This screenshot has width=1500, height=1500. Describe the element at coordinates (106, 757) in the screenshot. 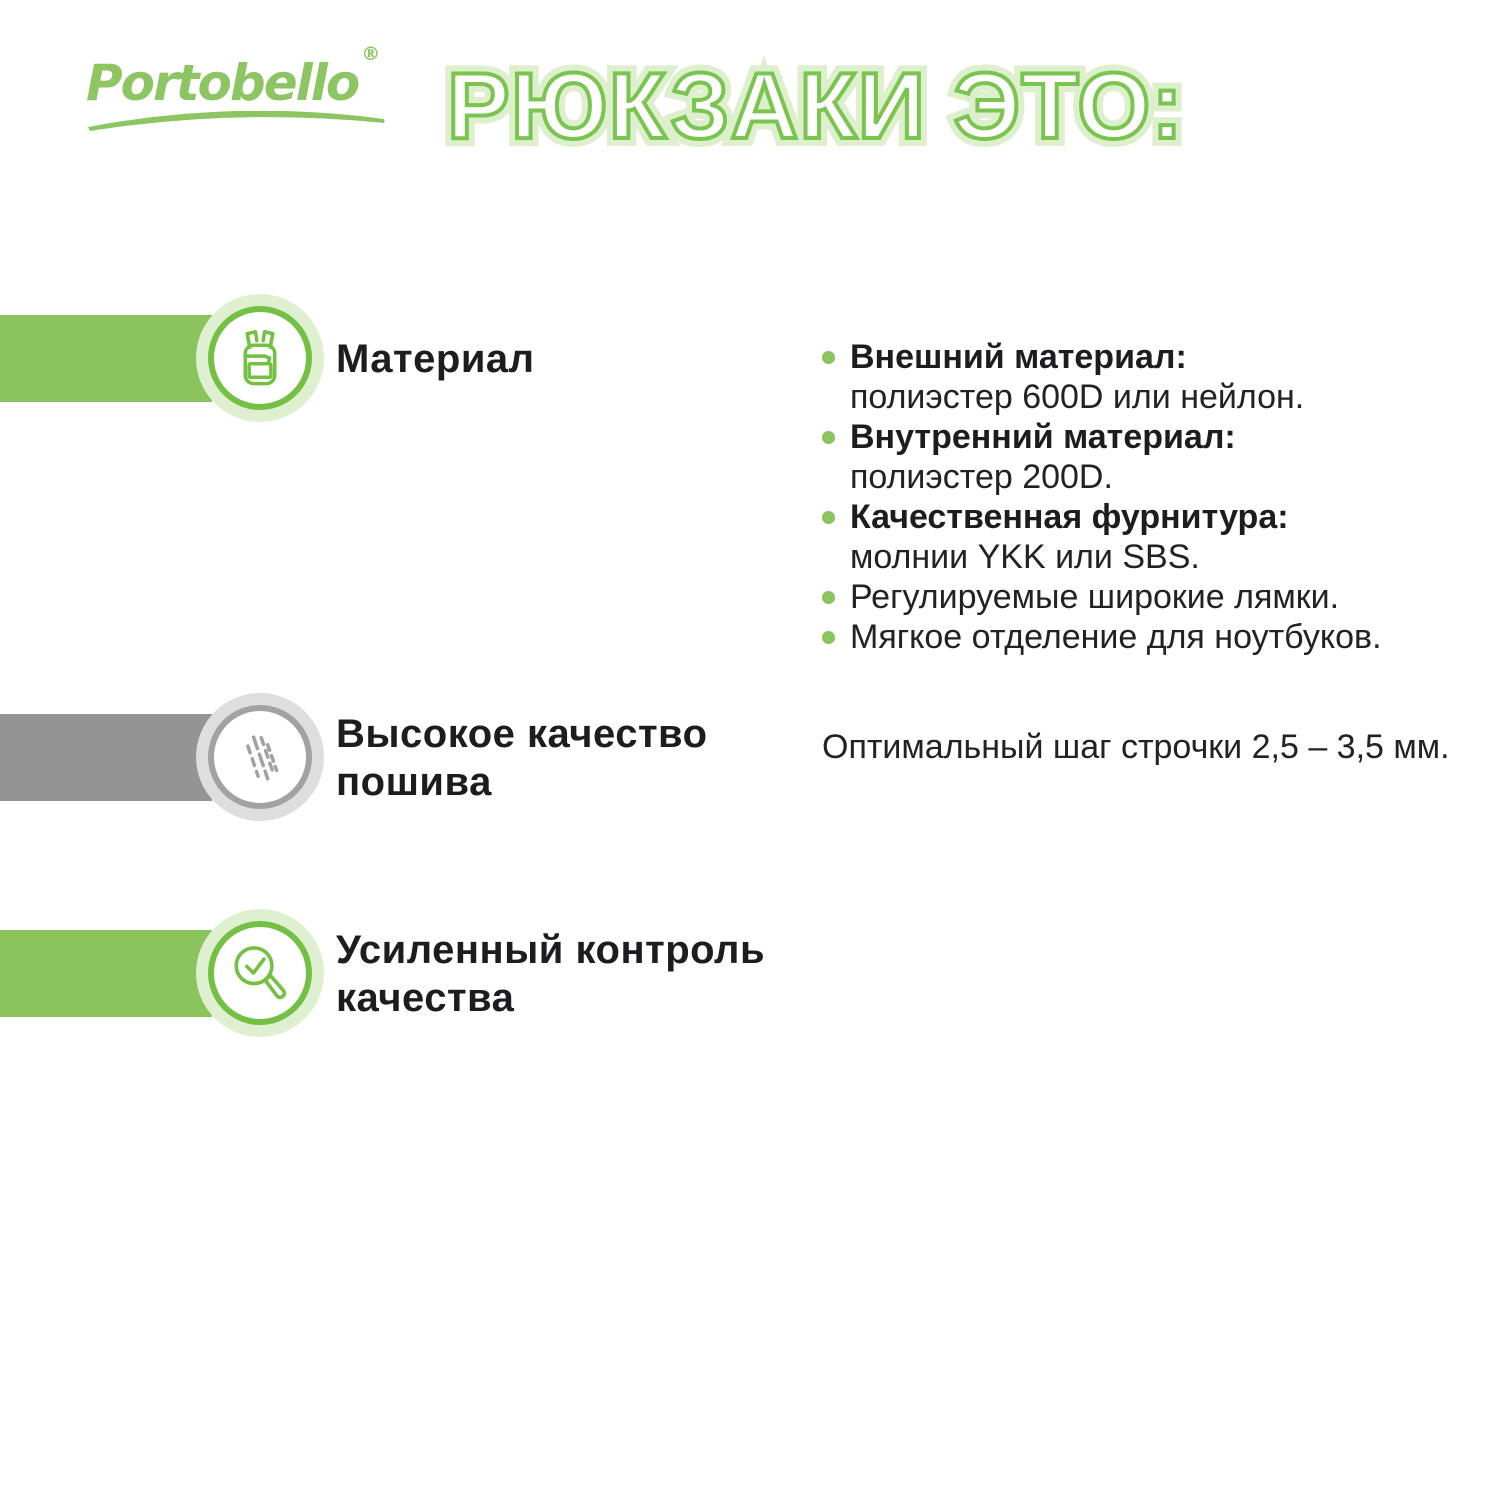

I see `sewing-bar` at that location.